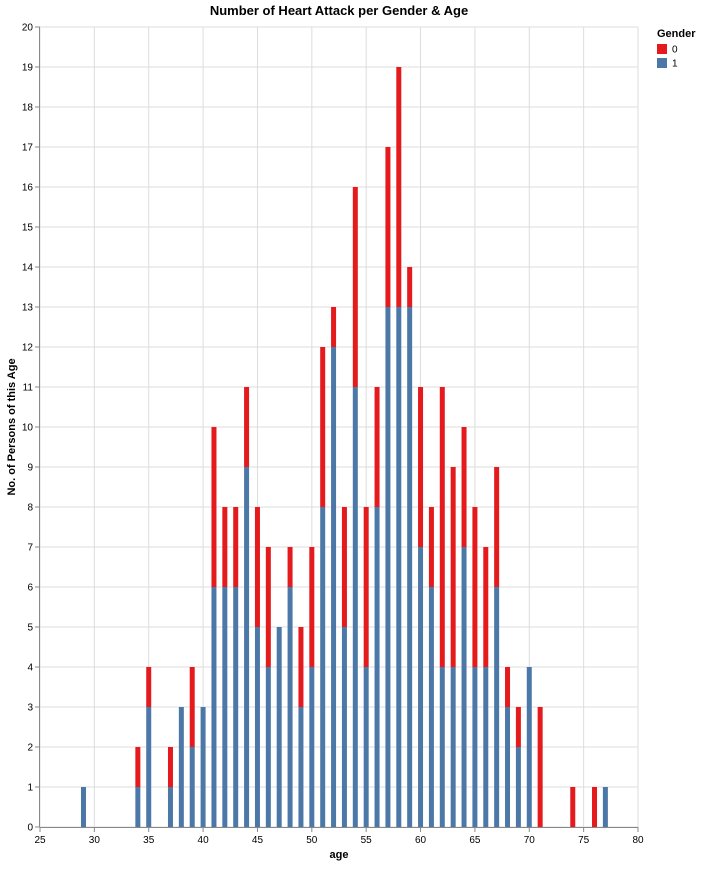 Image resolution: width=701 pixels, height=869 pixels. What do you see at coordinates (95, 840) in the screenshot?
I see `x-tick-label: 30` at bounding box center [95, 840].